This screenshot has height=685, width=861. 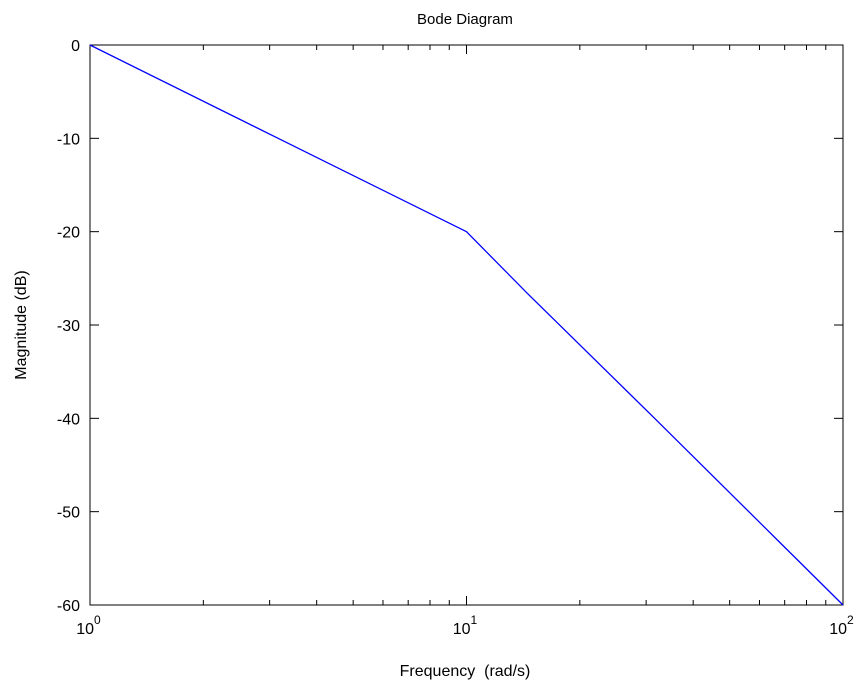 What do you see at coordinates (68, 606) in the screenshot?
I see `y-tick-label: -60` at bounding box center [68, 606].